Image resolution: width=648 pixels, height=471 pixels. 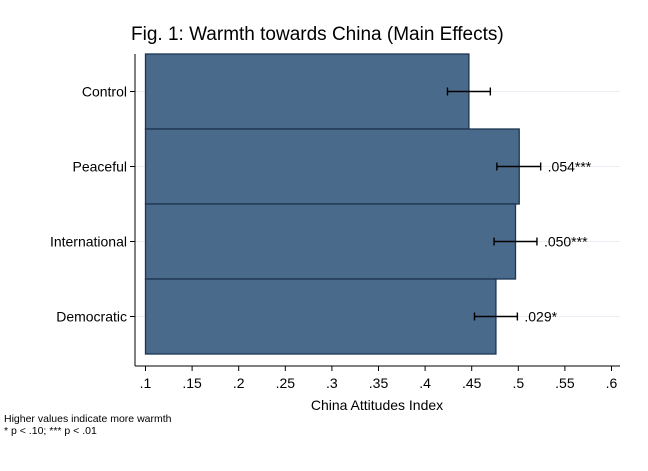 What do you see at coordinates (332, 383) in the screenshot?
I see `x-tick-label: .3` at bounding box center [332, 383].